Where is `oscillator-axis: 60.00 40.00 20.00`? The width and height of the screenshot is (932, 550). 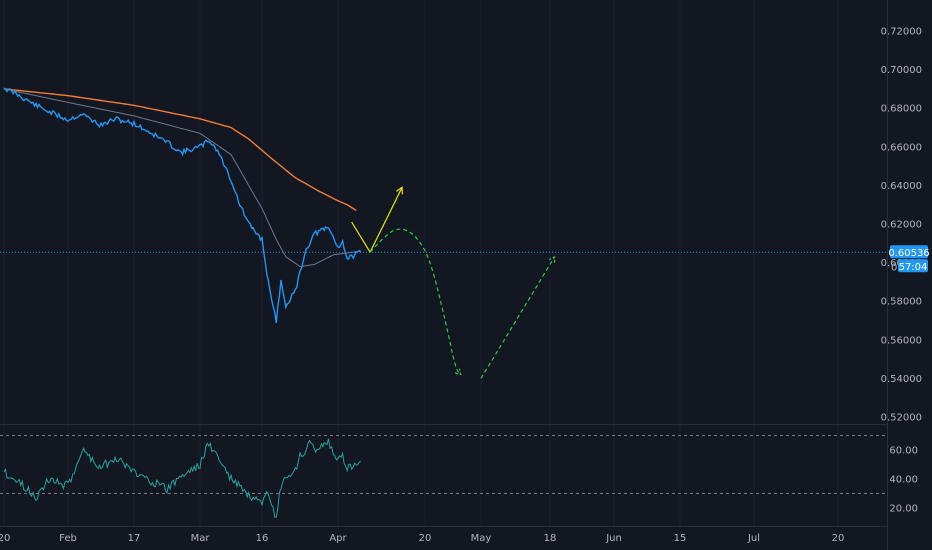 oscillator-axis: 60.00 40.00 20.00 is located at coordinates (903, 480).